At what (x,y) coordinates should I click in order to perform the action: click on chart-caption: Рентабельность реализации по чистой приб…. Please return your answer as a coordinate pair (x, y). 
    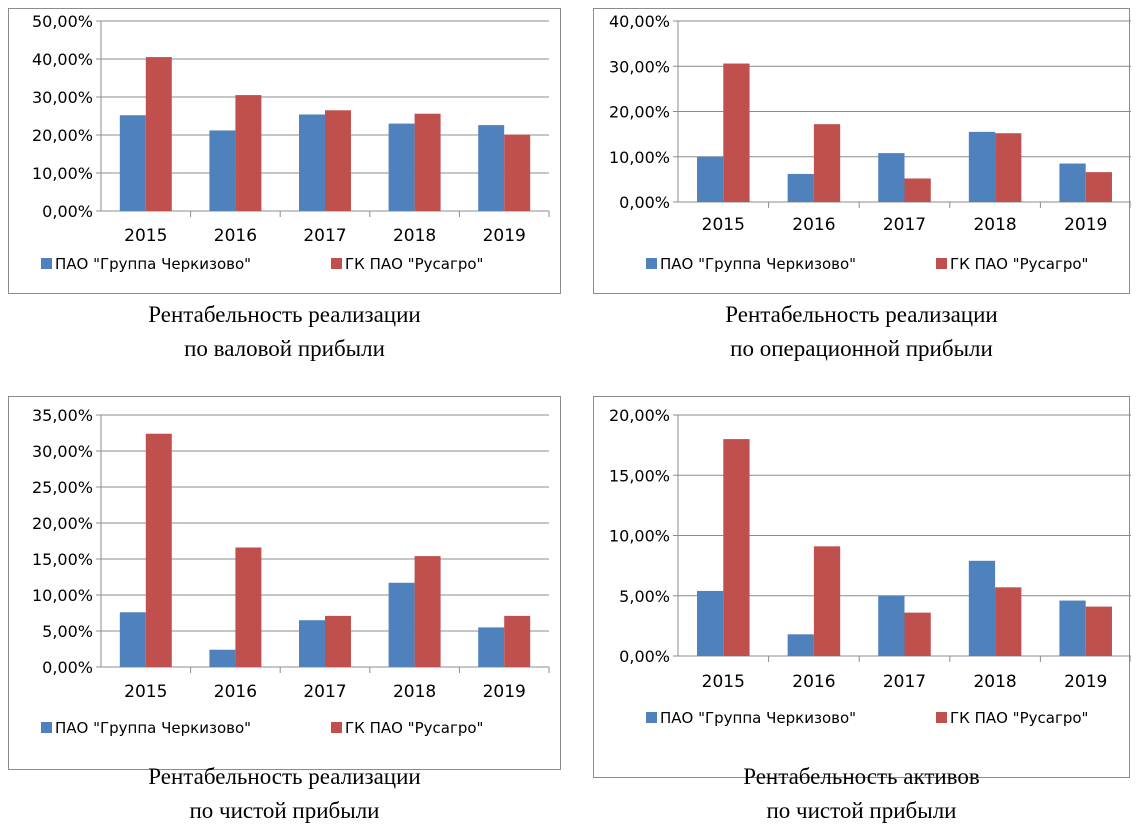
    Looking at the image, I should click on (284, 794).